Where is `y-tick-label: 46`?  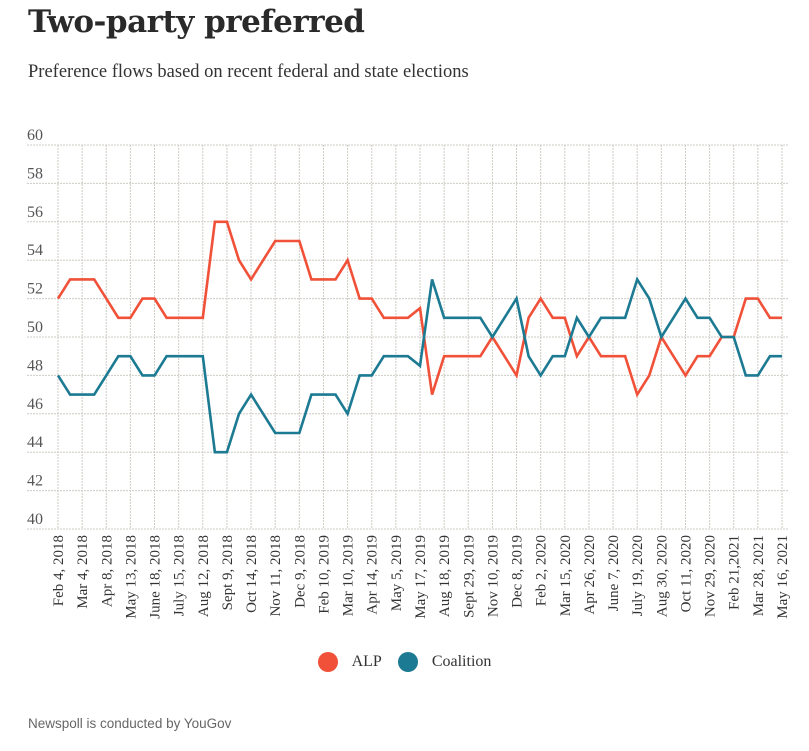
y-tick-label: 46 is located at coordinates (35, 404).